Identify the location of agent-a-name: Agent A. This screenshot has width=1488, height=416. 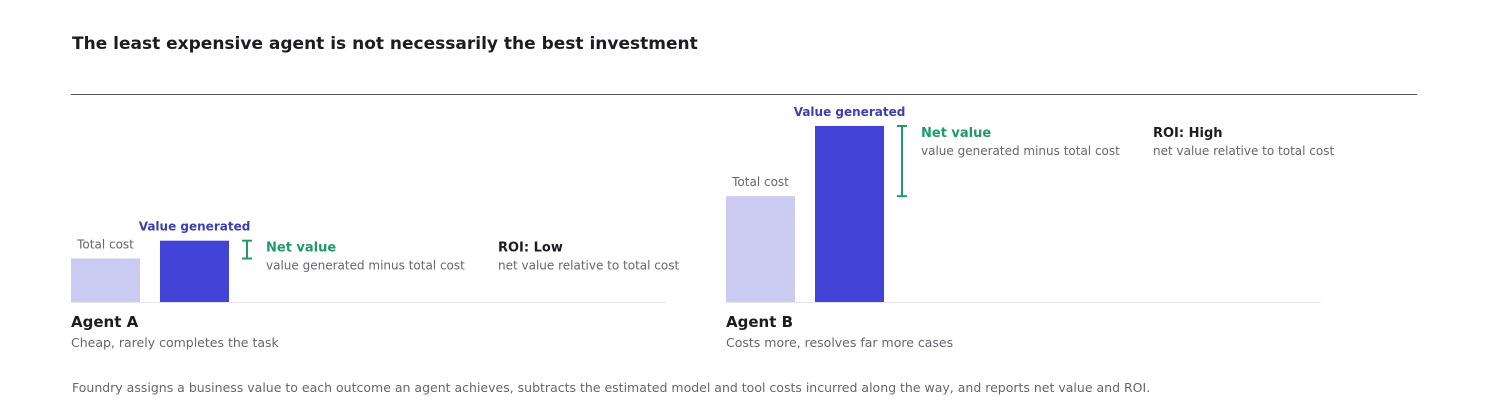
(105, 322).